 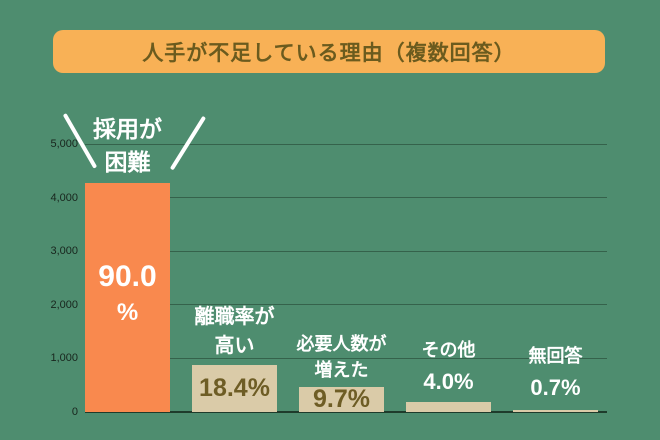 What do you see at coordinates (64, 251) in the screenshot?
I see `y-tick-label: 3,000` at bounding box center [64, 251].